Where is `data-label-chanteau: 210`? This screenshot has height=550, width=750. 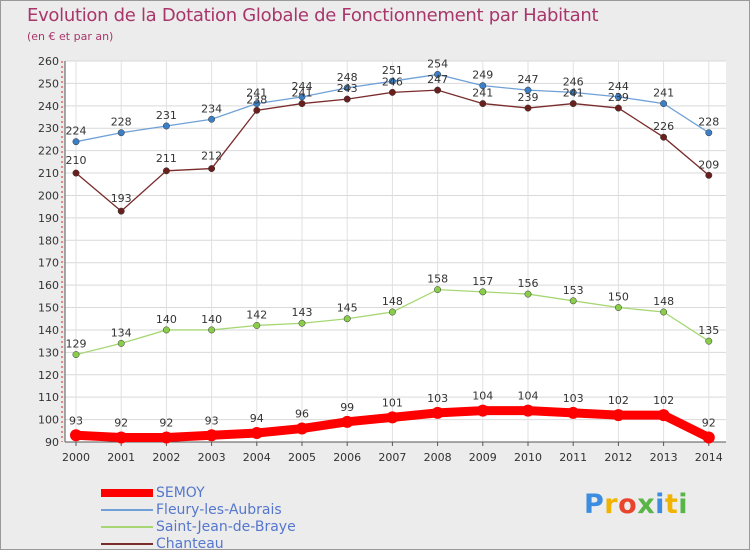 data-label-chanteau: 210 is located at coordinates (76, 160).